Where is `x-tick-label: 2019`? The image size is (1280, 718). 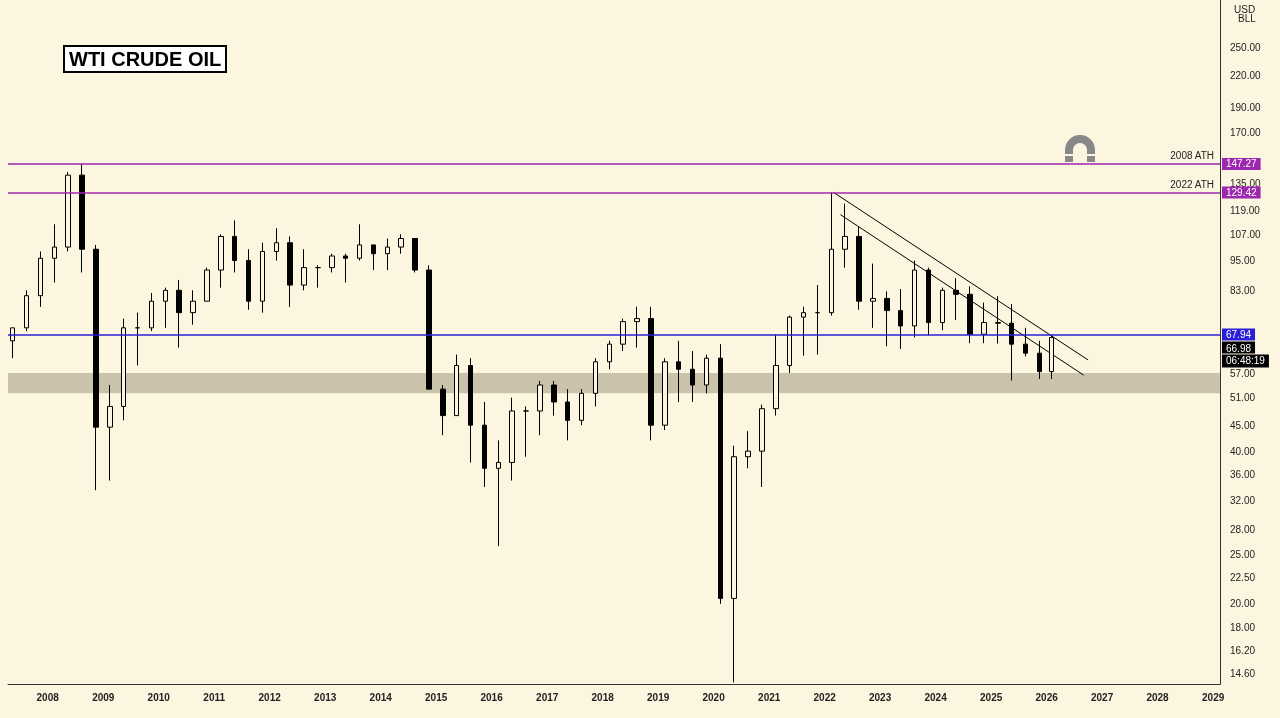
x-tick-label: 2019 is located at coordinates (658, 697).